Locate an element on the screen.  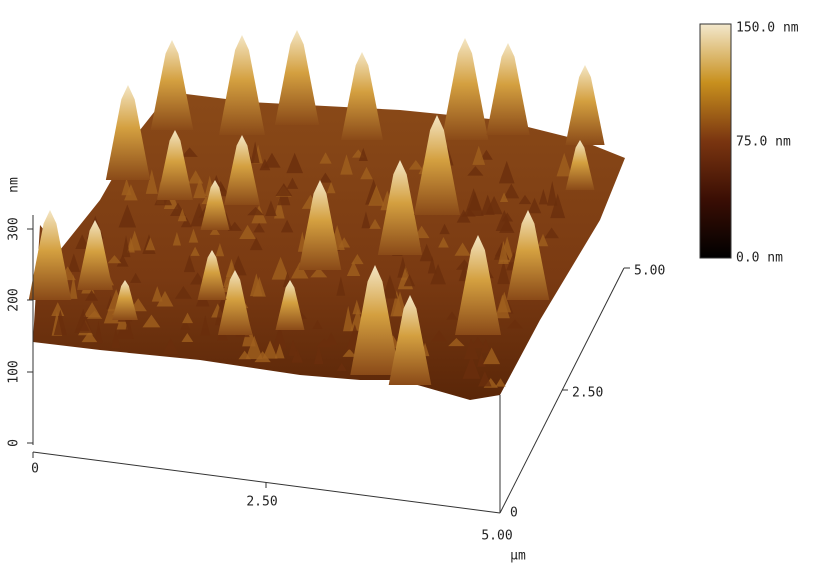
z-tick-label: 100 is located at coordinates (14, 371).